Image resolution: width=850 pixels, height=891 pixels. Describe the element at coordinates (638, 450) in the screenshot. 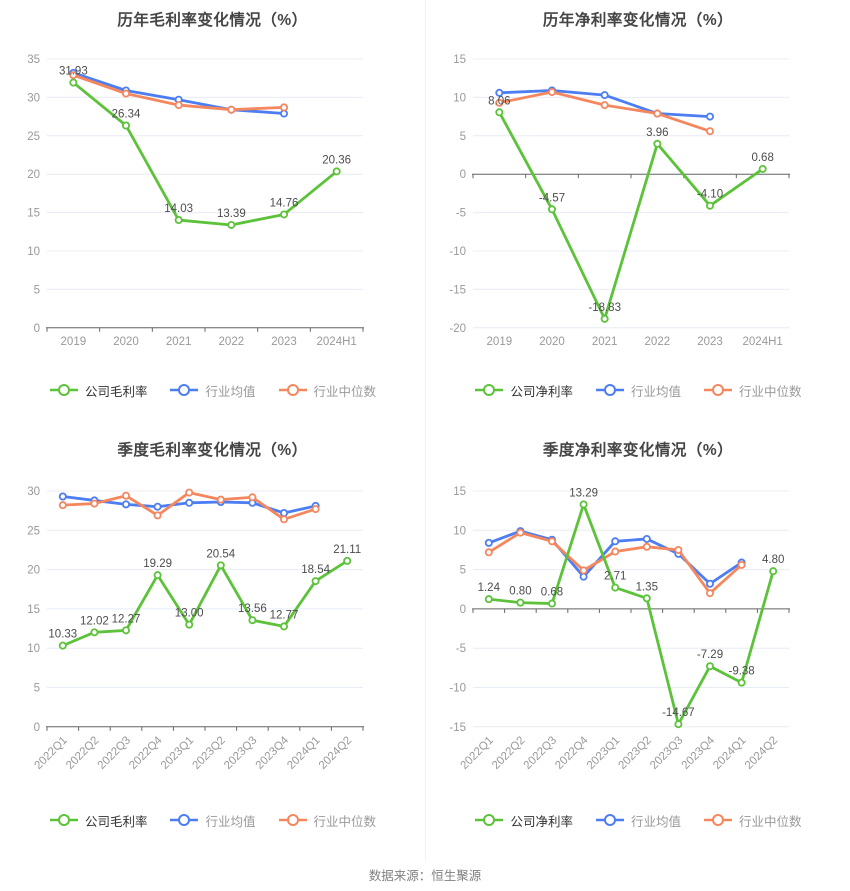

I see `quarterly-net-margin-title: 季度净利率变化情况（%）` at that location.